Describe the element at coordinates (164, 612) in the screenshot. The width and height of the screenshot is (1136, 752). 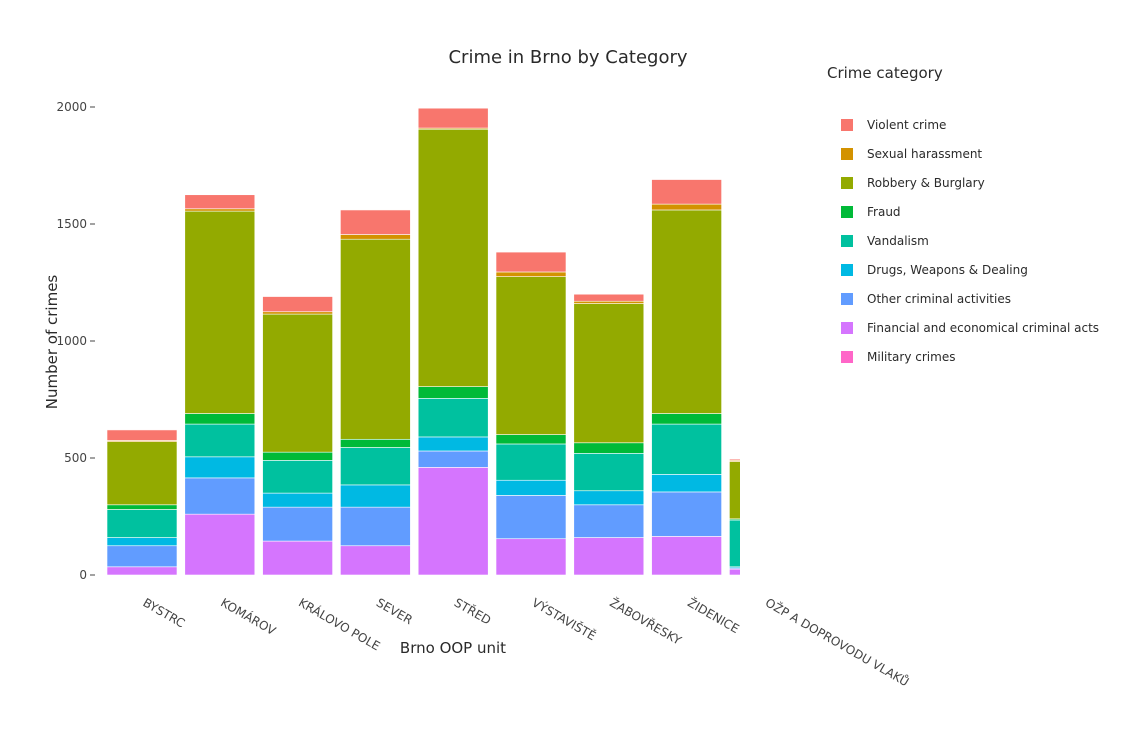
I see `x-tick-label: BYSTRC` at that location.